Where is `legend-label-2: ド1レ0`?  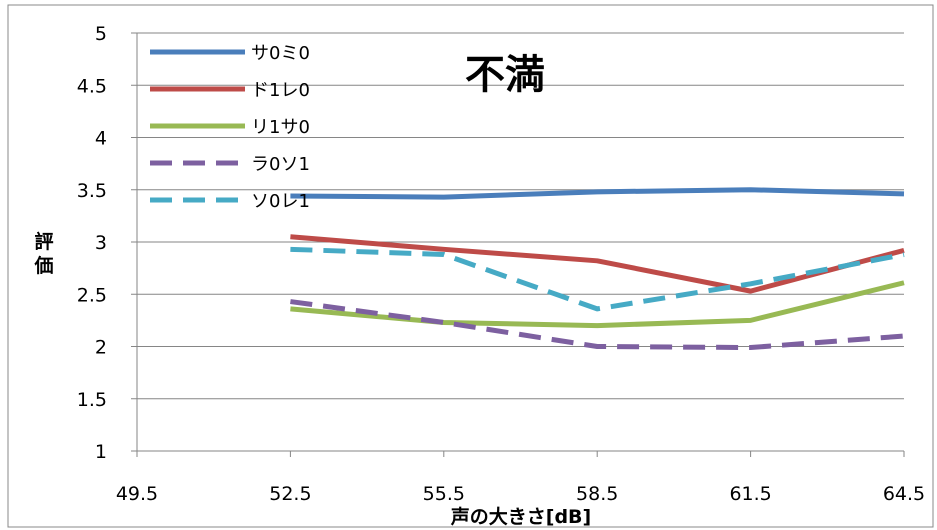 legend-label-2: ド1レ0 is located at coordinates (280, 90).